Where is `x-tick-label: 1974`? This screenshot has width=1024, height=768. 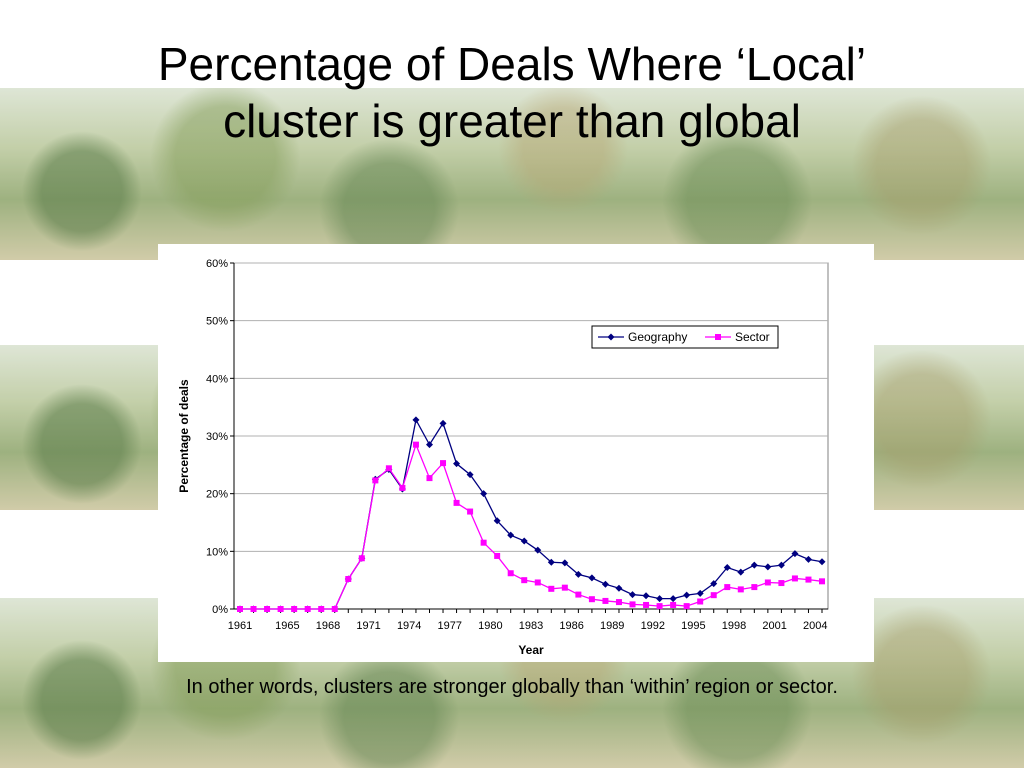 x-tick-label: 1974 is located at coordinates (409, 626).